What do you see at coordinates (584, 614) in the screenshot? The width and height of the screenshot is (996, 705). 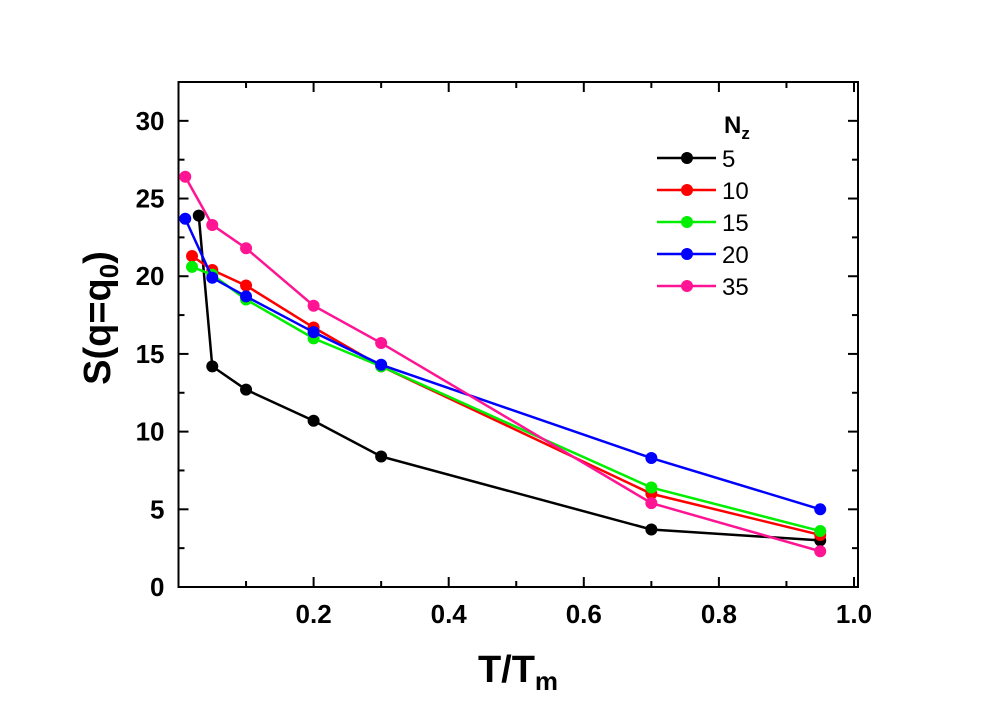 I see `x-tick-label: 0.6` at bounding box center [584, 614].